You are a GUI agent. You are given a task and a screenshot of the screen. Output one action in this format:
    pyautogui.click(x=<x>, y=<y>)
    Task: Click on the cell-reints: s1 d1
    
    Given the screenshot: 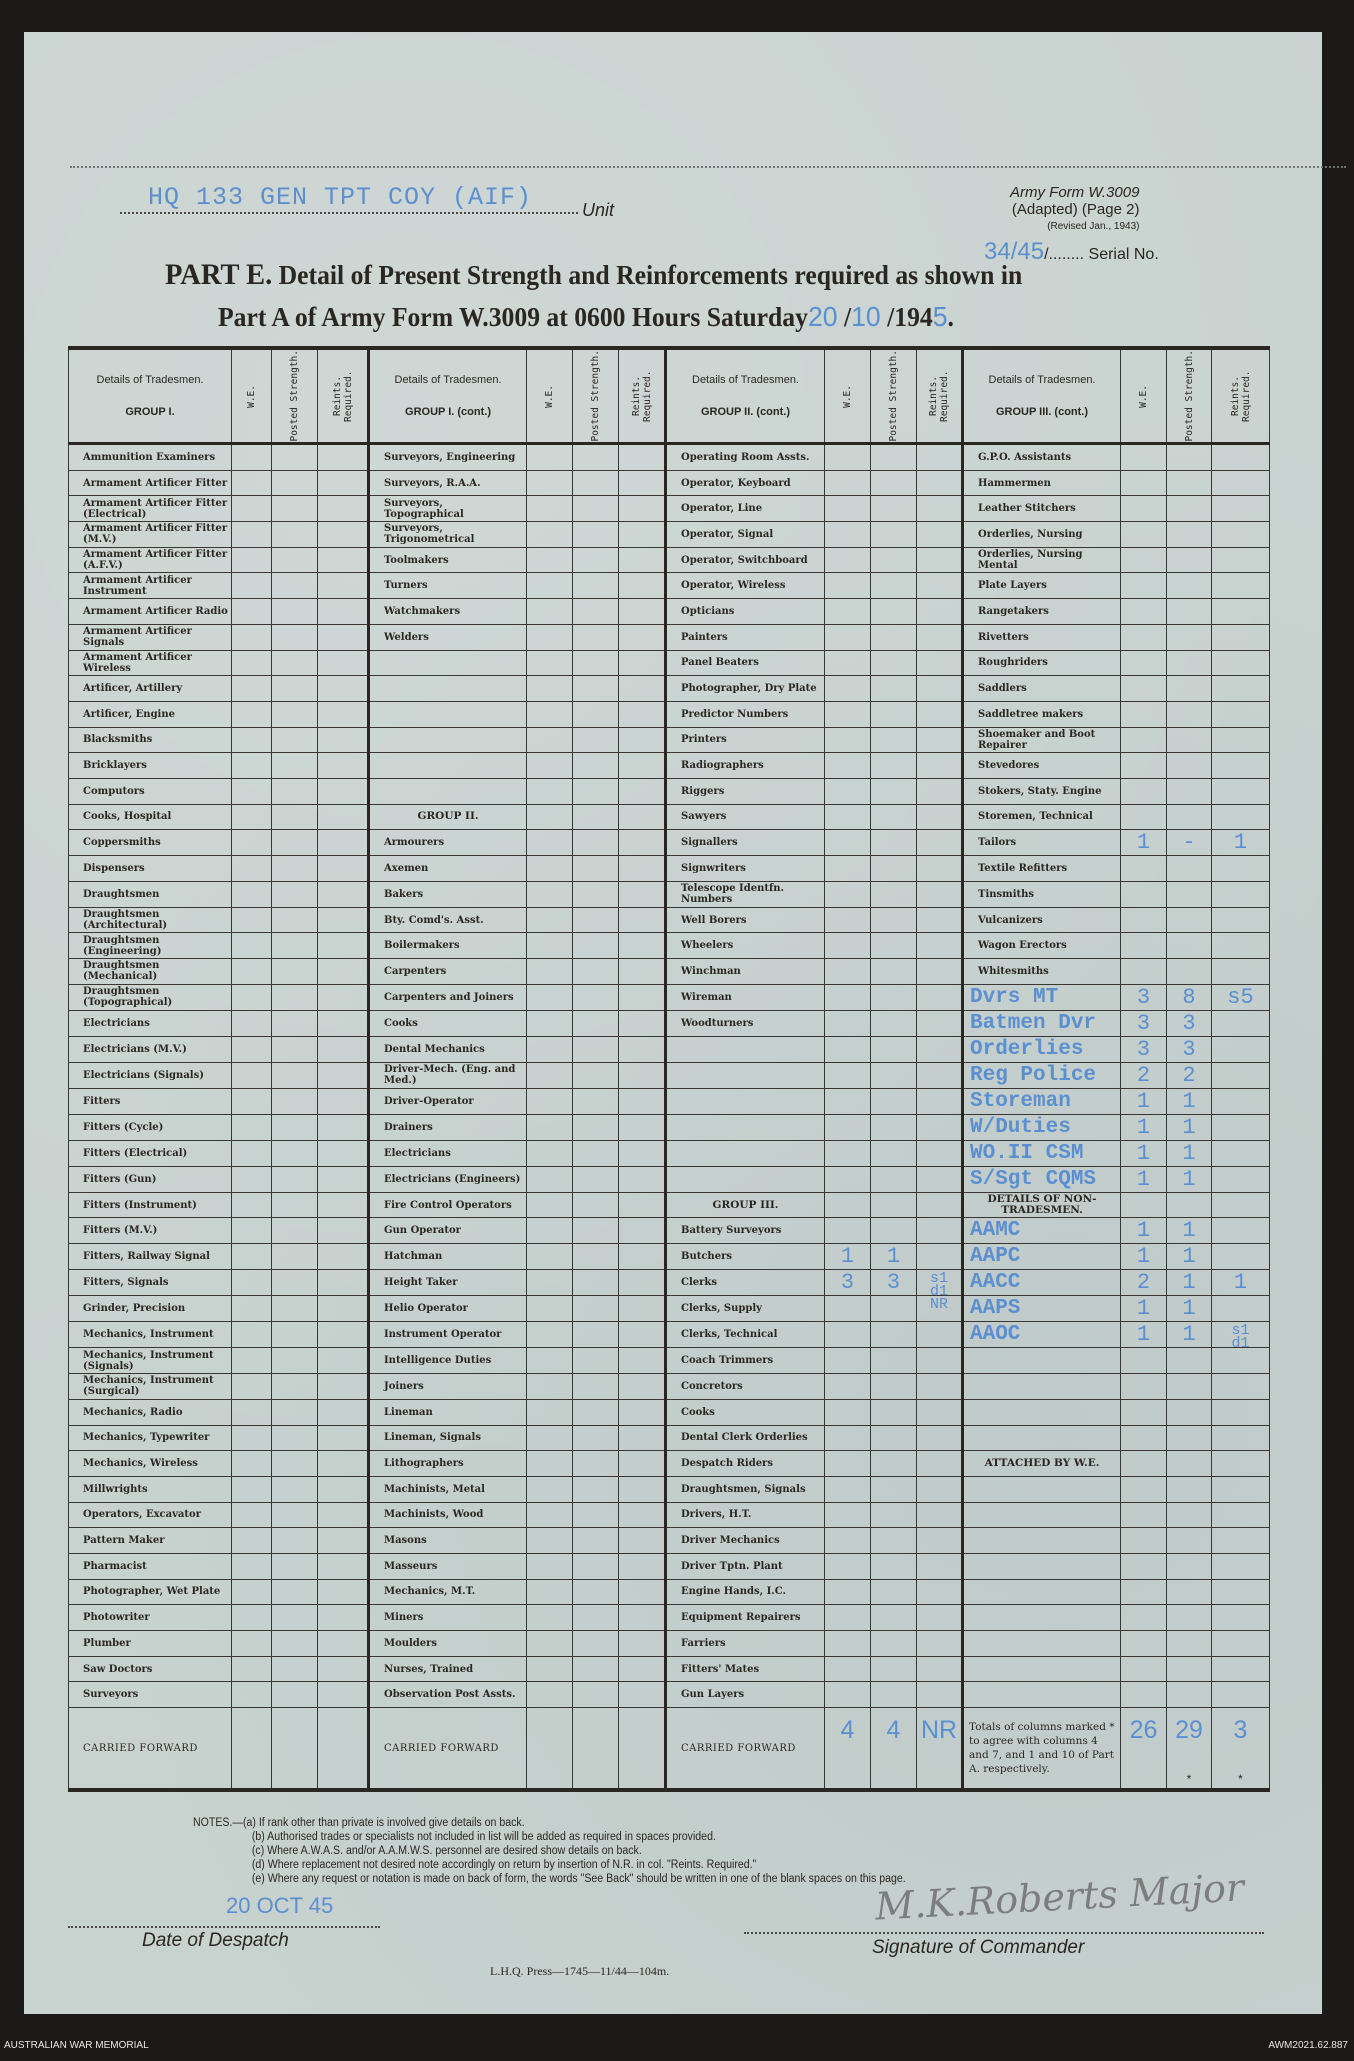 What is the action you would take?
    pyautogui.click(x=1240, y=1336)
    